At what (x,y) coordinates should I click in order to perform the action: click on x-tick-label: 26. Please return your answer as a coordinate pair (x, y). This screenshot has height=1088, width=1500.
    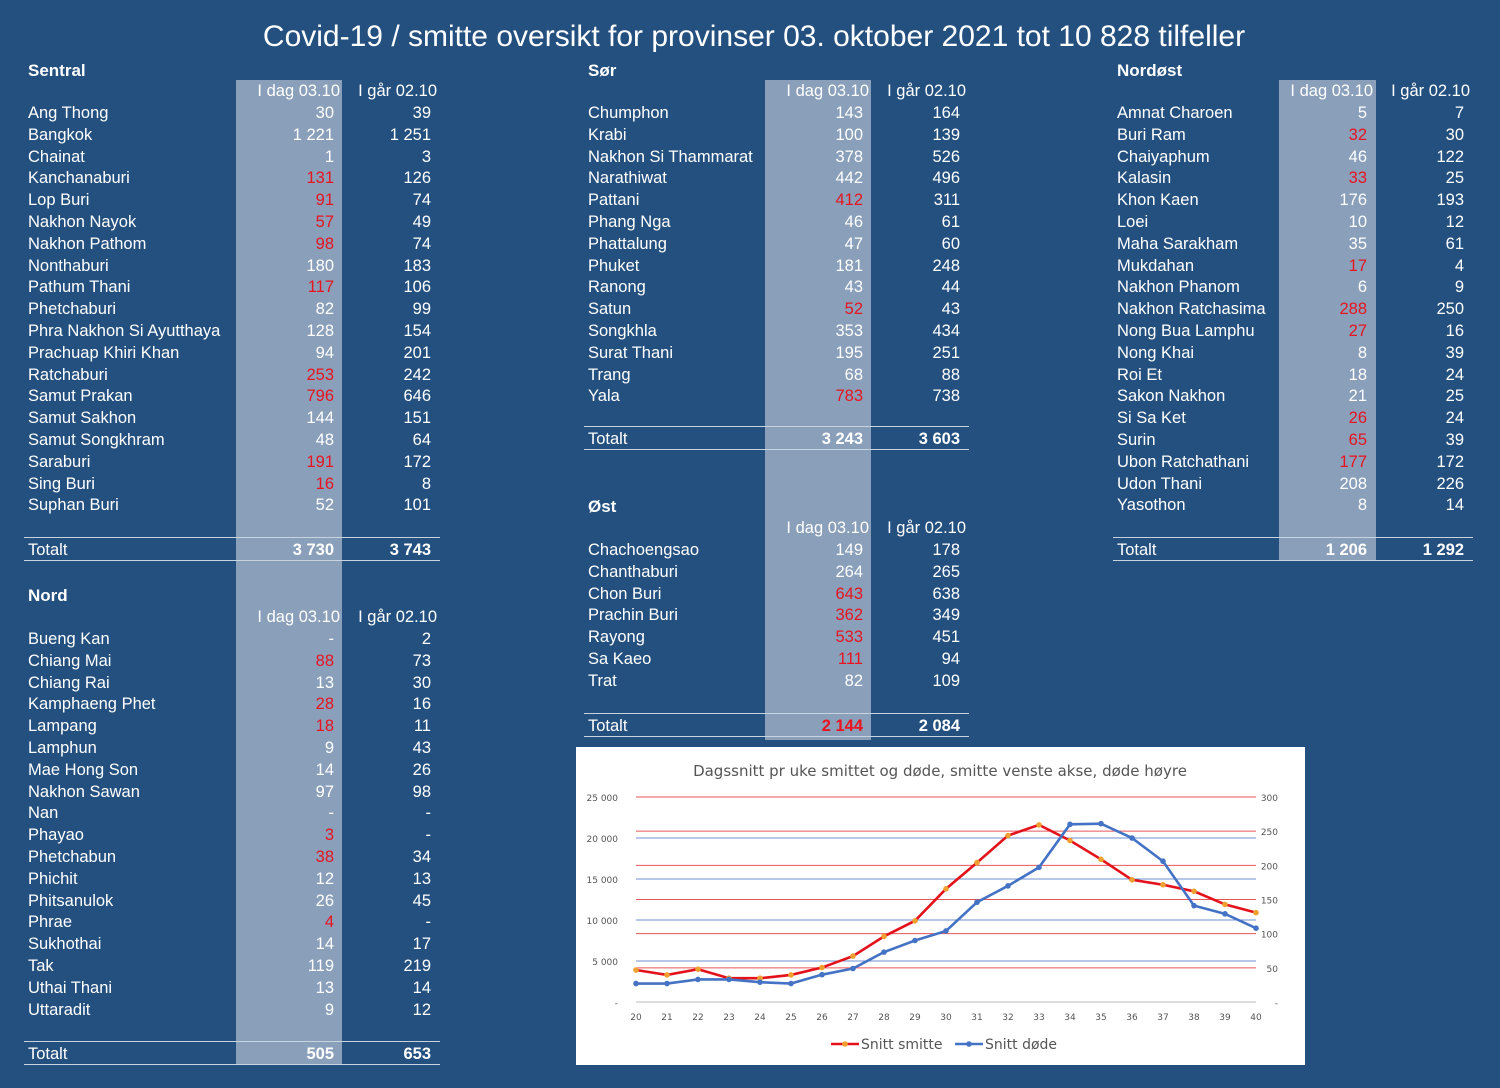
    Looking at the image, I should click on (822, 1018).